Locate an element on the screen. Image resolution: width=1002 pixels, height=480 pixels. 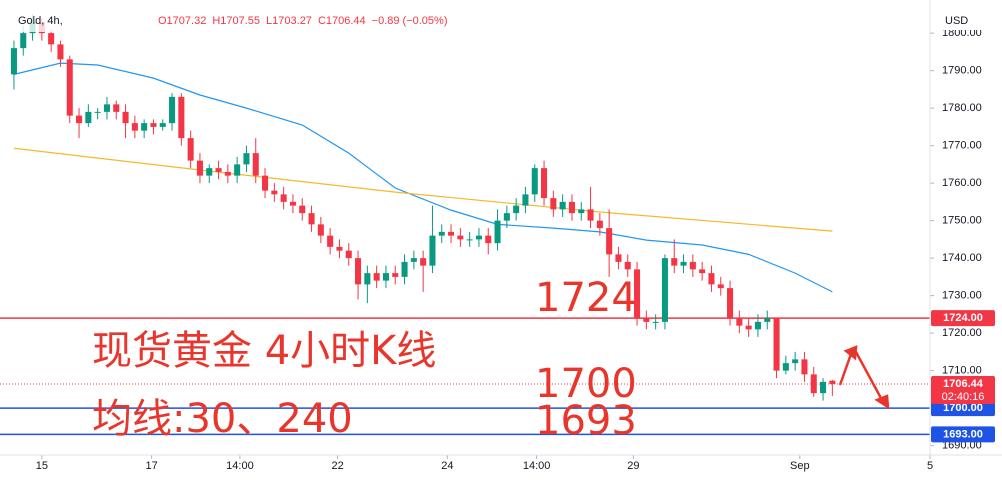
y-tick-label: 1690.00 is located at coordinates (962, 446).